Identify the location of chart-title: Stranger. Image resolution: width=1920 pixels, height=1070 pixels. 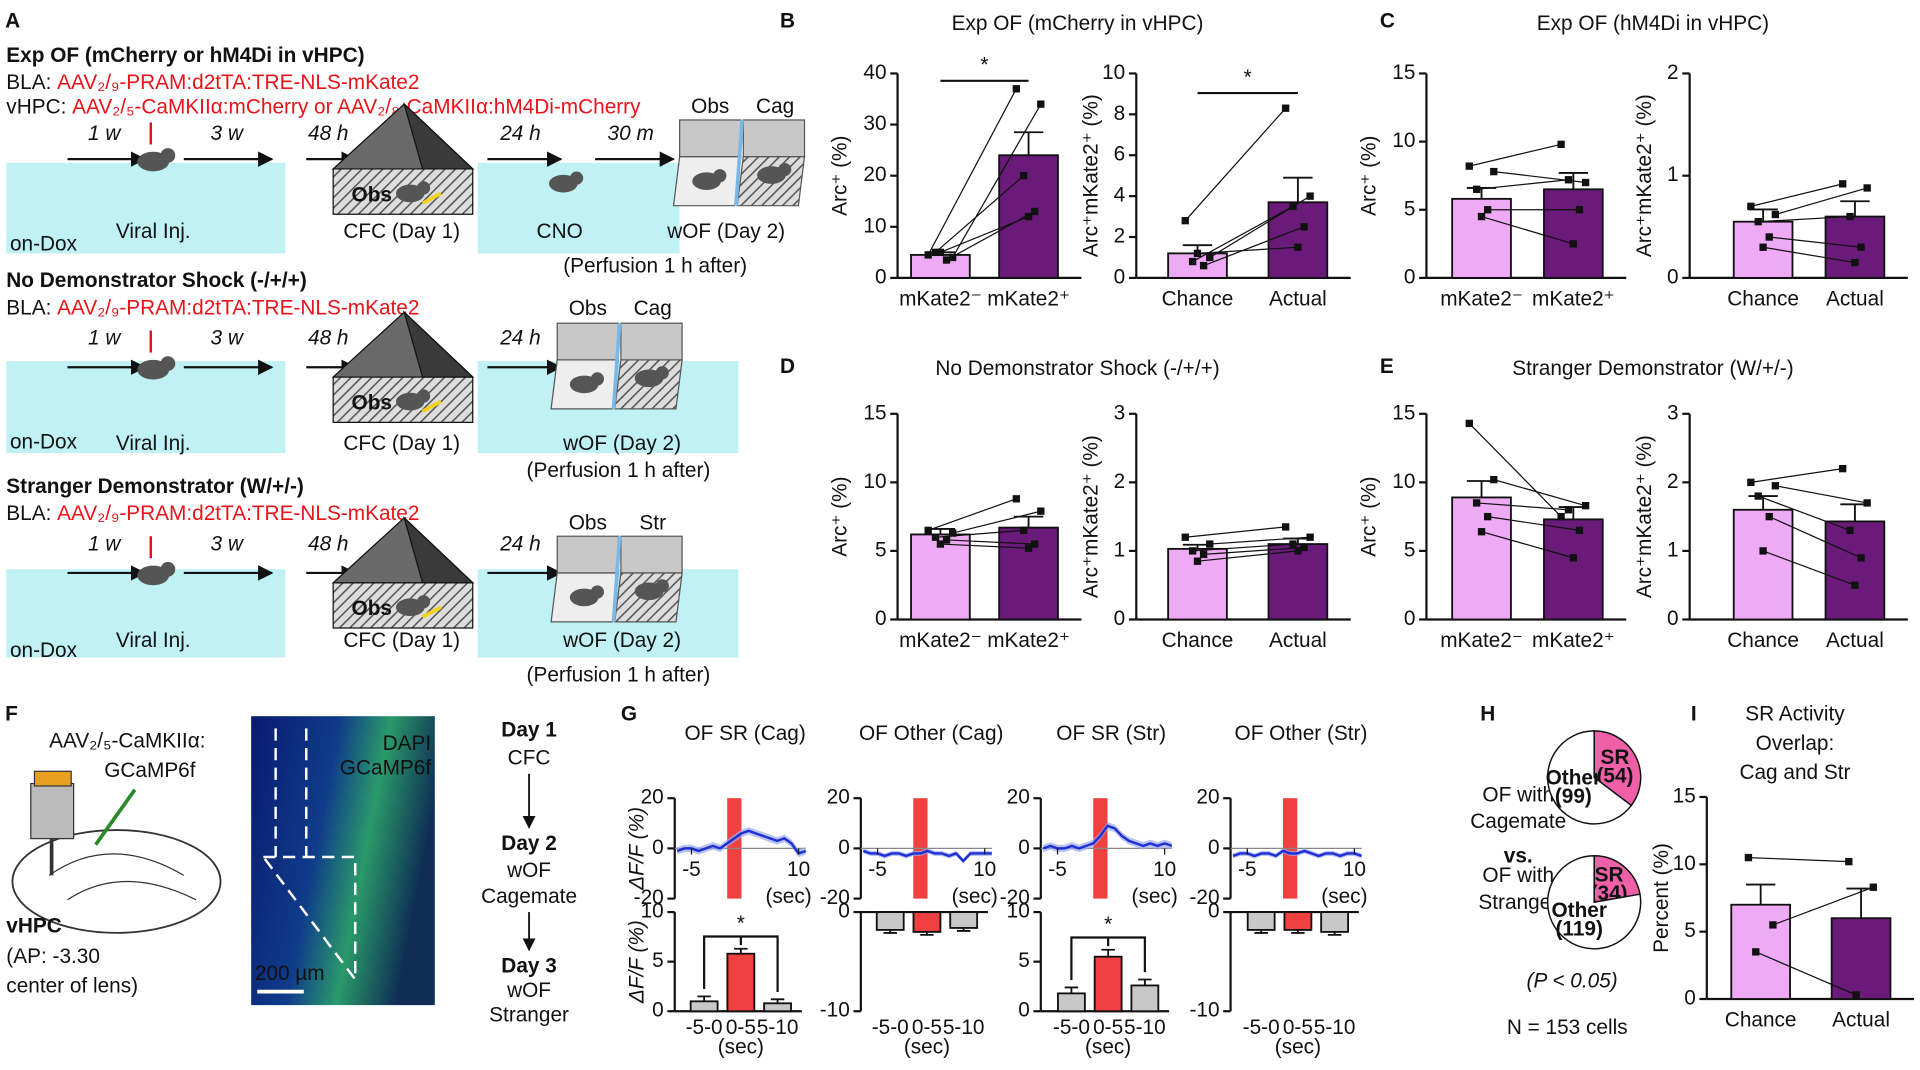
(1518, 902).